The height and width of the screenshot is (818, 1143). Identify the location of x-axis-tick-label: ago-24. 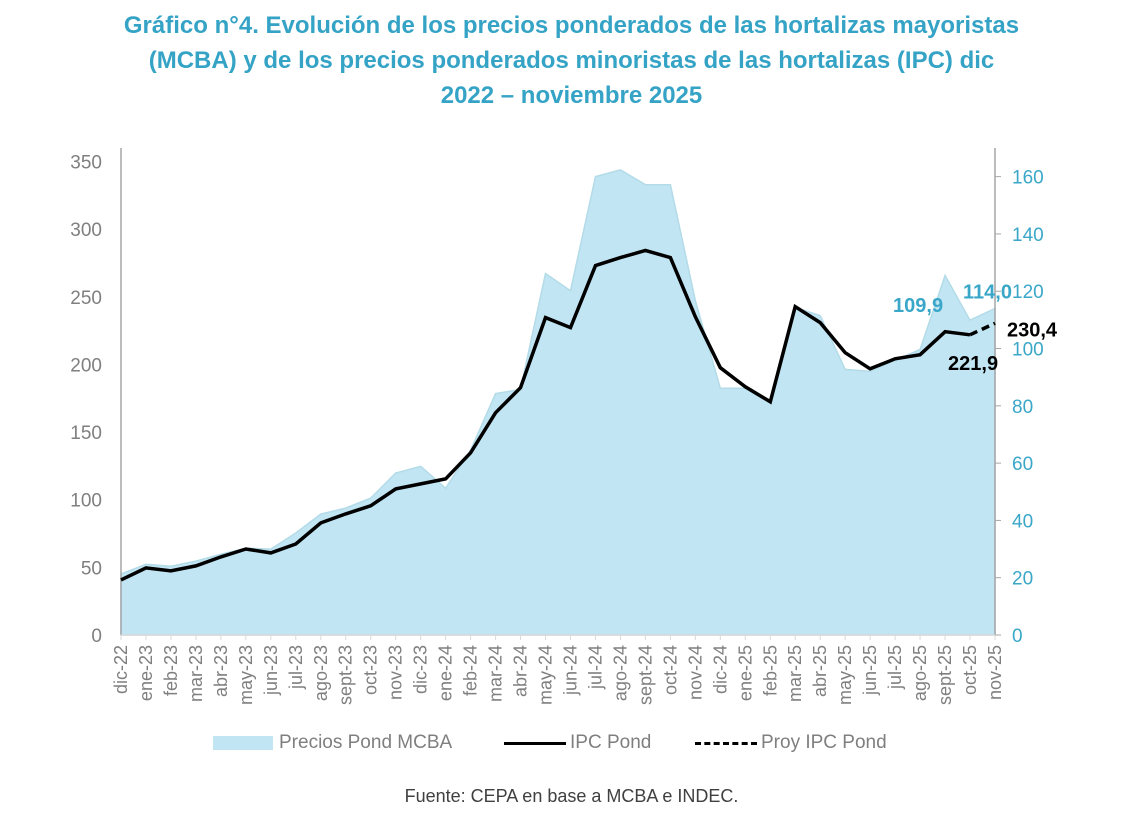
(620, 673).